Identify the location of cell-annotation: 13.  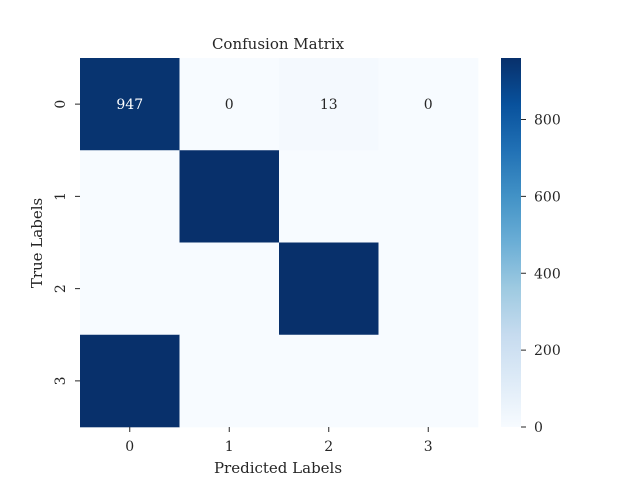
(329, 105).